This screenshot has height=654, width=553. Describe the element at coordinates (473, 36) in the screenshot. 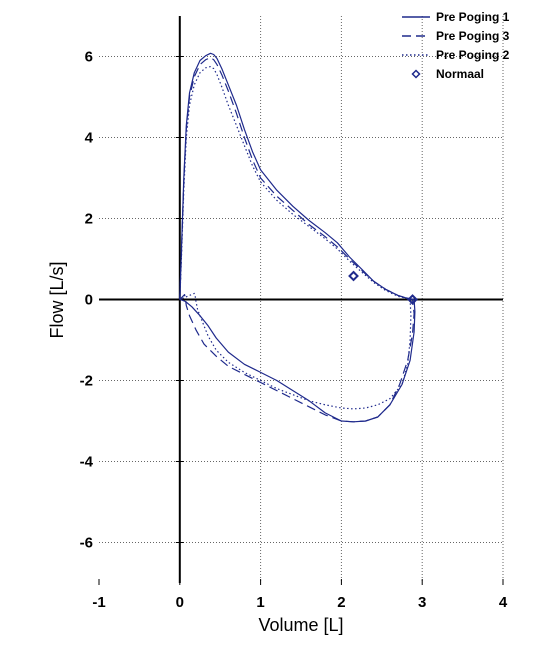

I see `legend-label-1: Pre Poging 3` at that location.